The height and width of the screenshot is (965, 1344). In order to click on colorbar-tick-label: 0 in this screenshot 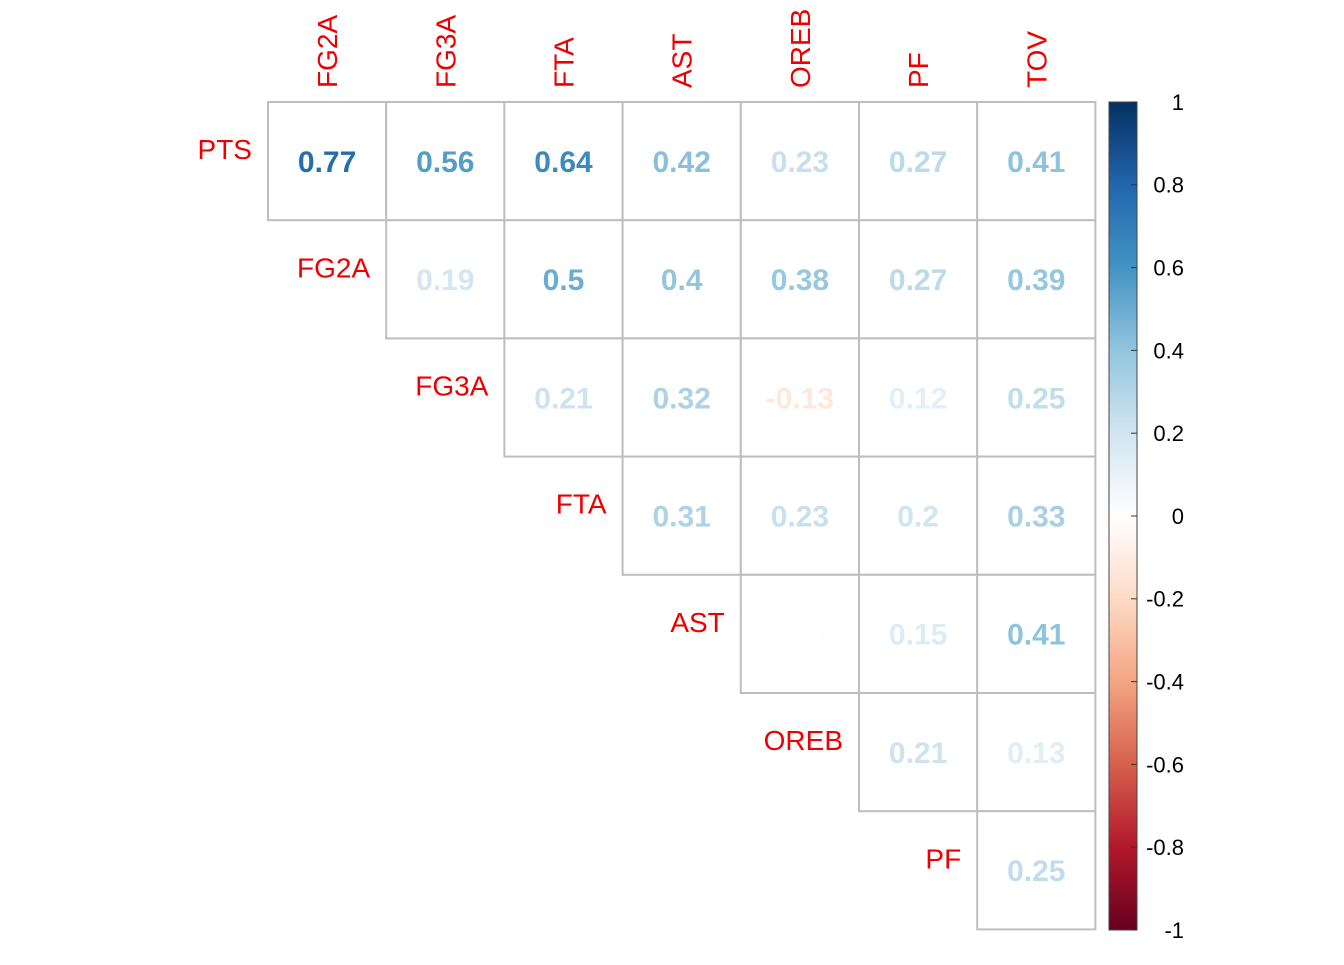, I will do `click(1178, 516)`.